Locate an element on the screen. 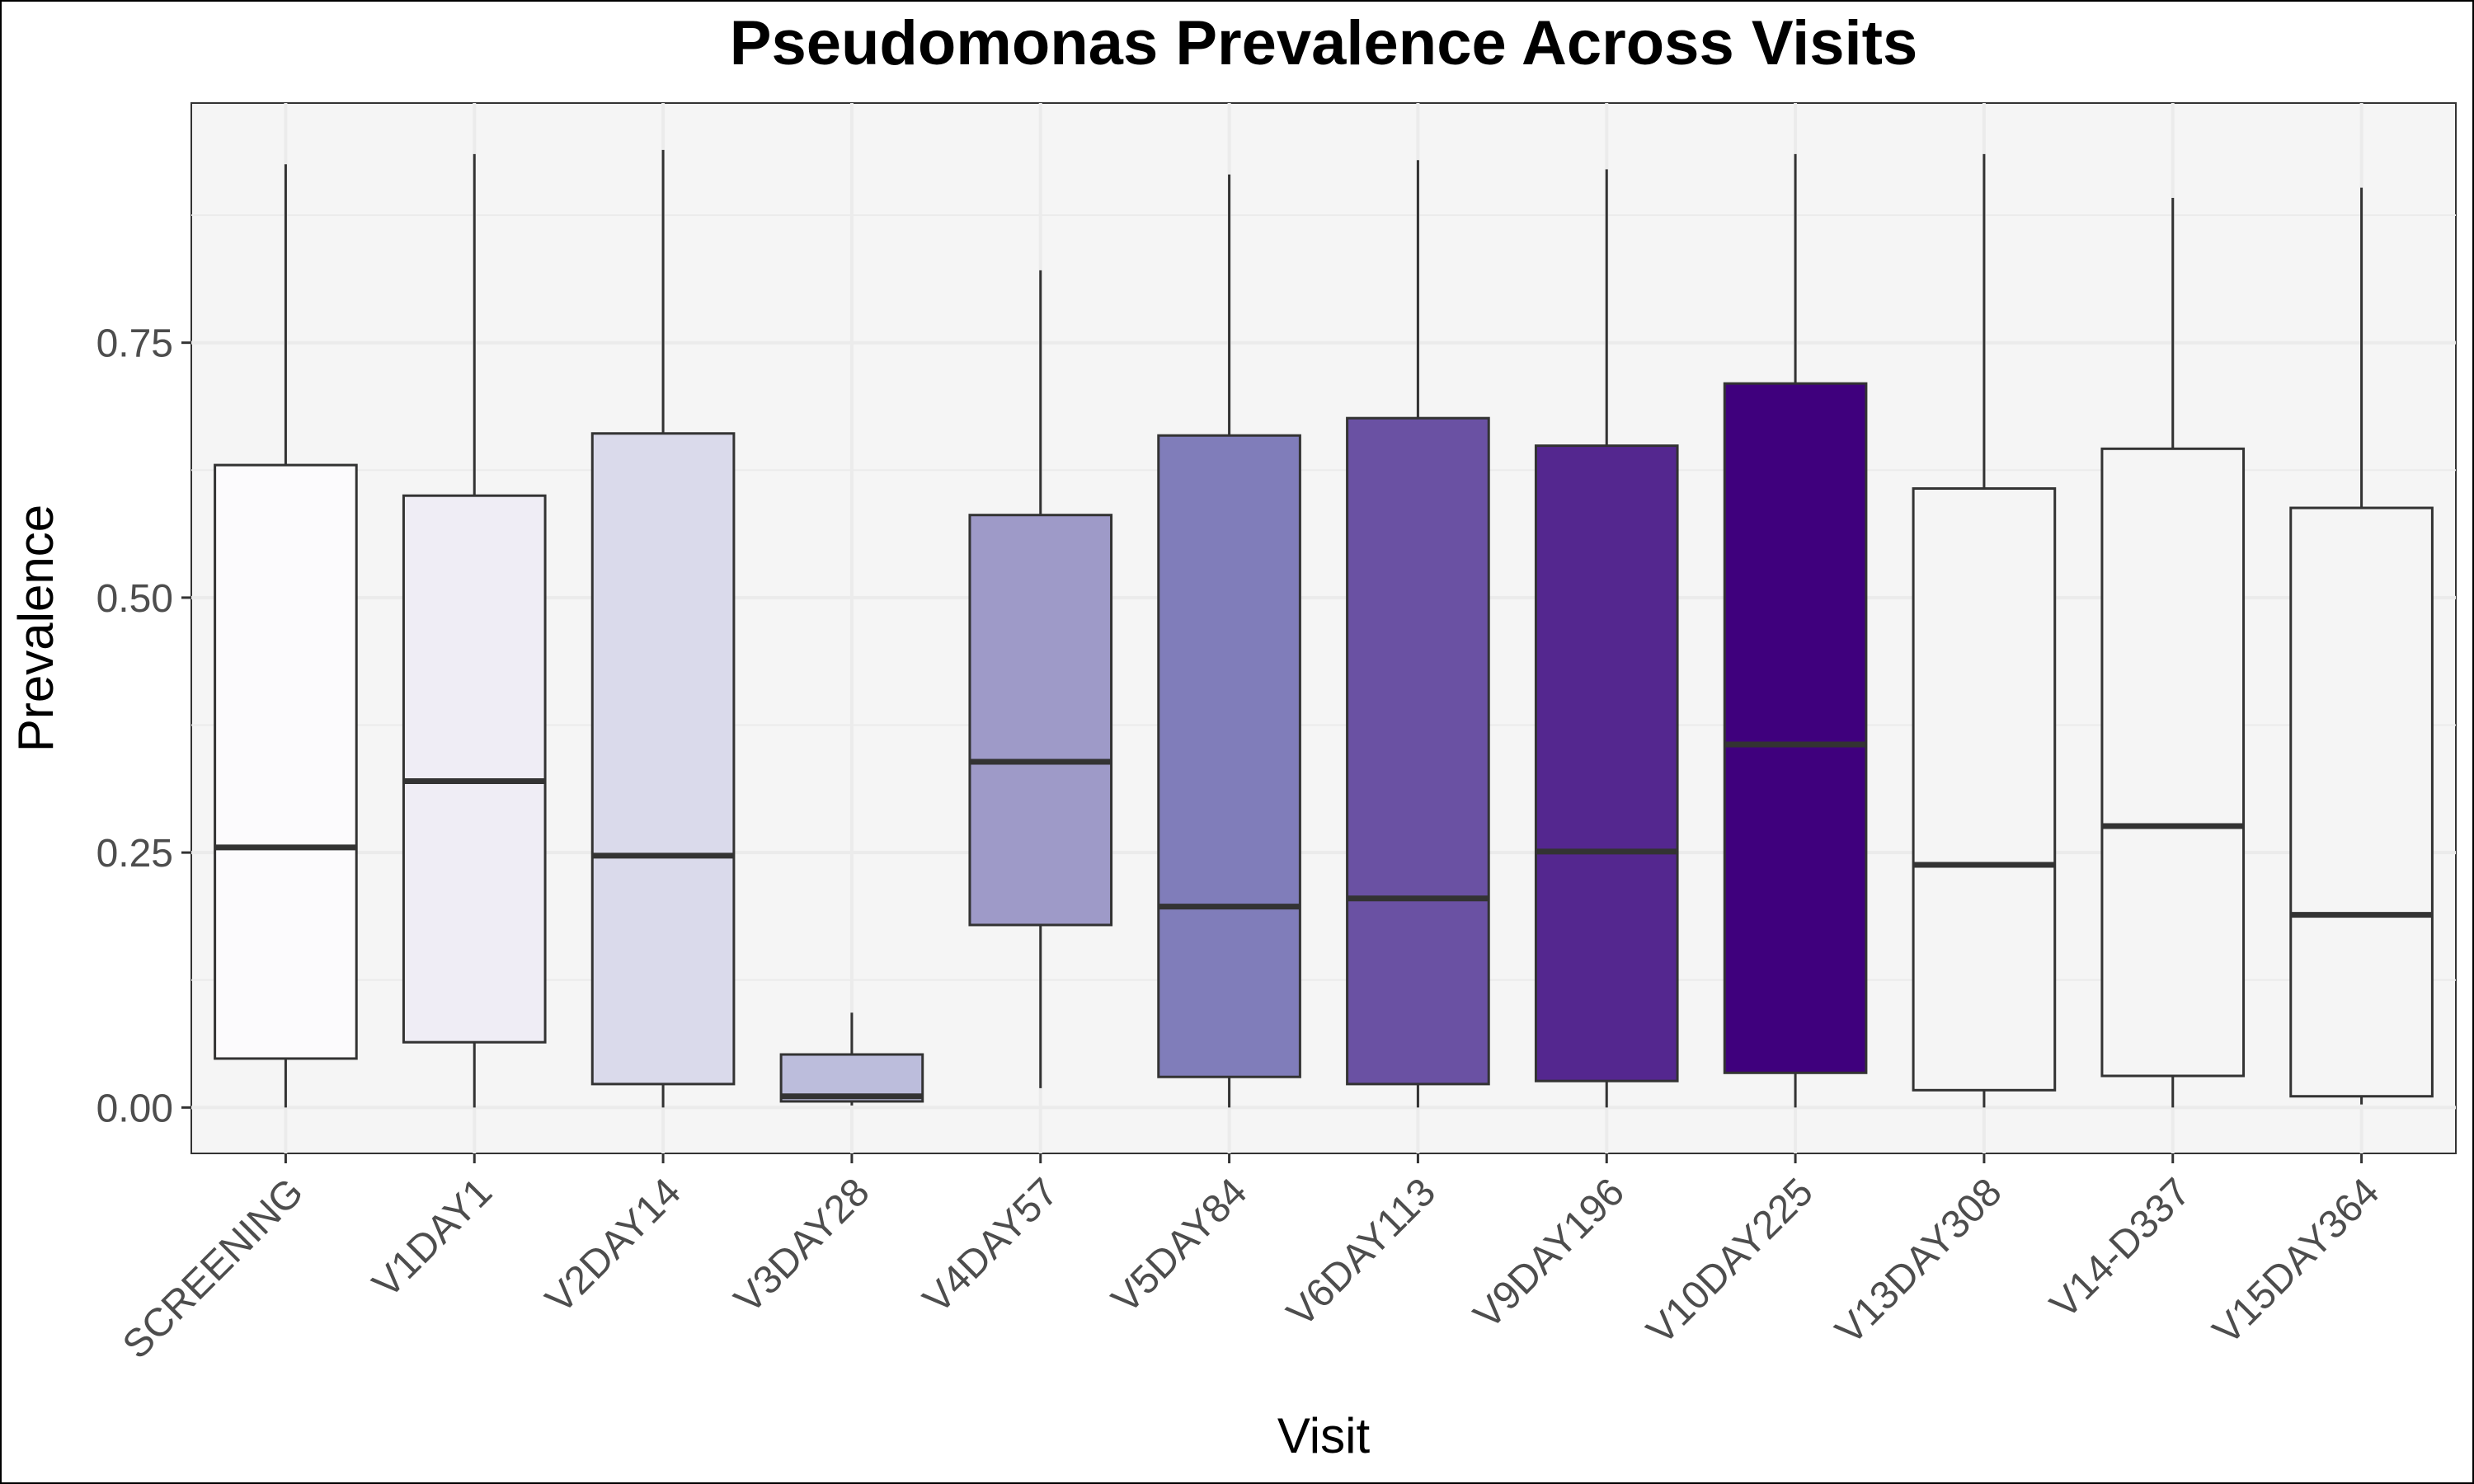 The width and height of the screenshot is (2474, 1484). box-v6day113 is located at coordinates (1418, 634).